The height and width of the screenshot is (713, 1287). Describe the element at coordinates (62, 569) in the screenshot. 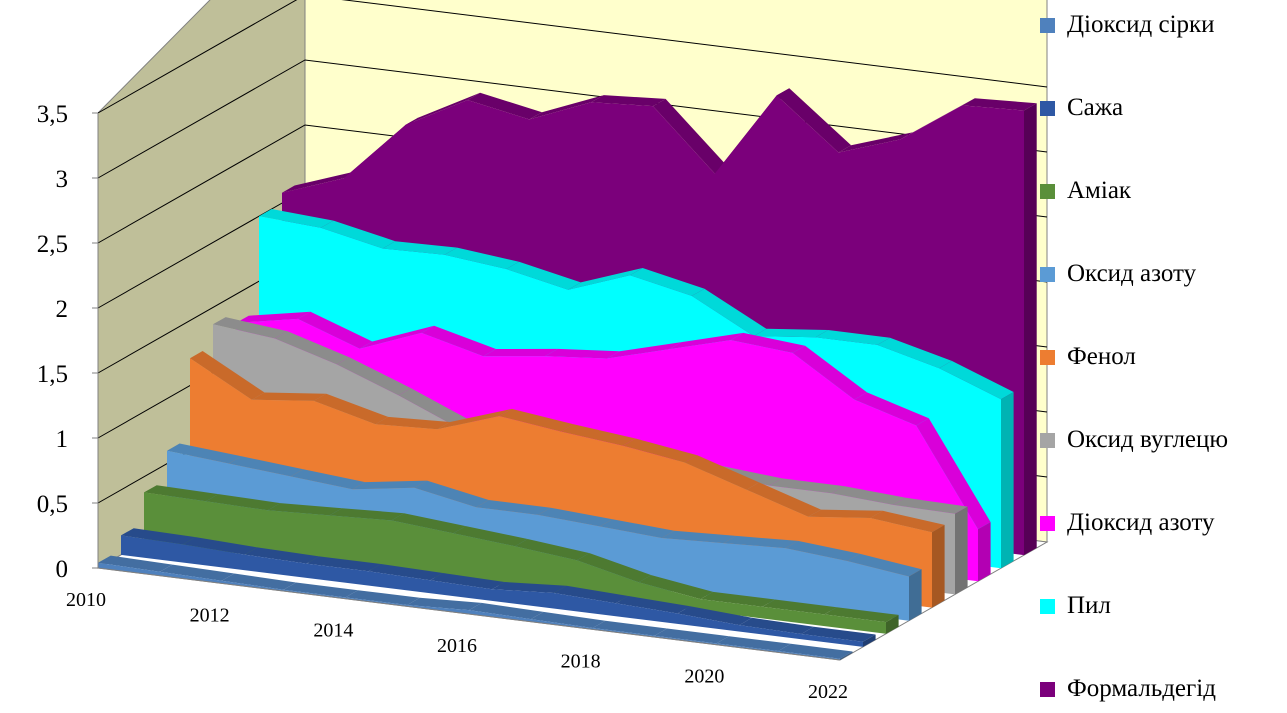

I see `y-tick-label: 0` at that location.